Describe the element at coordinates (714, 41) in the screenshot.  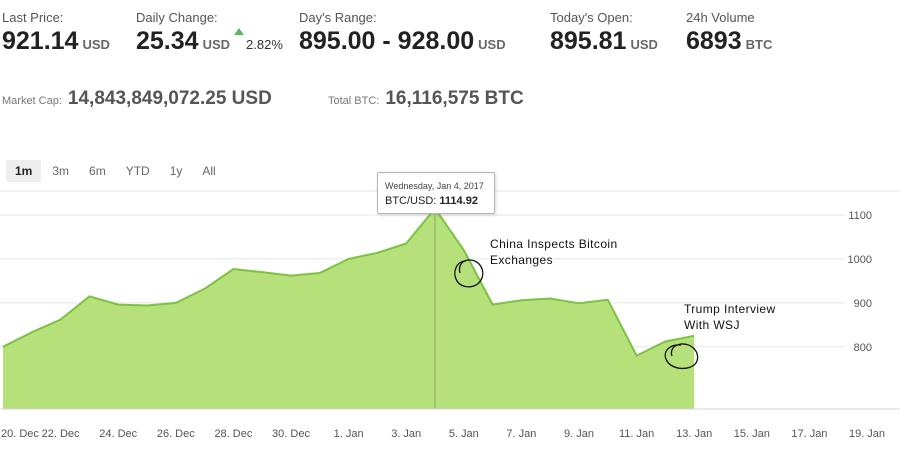
I see `volume-value: 6893` at that location.